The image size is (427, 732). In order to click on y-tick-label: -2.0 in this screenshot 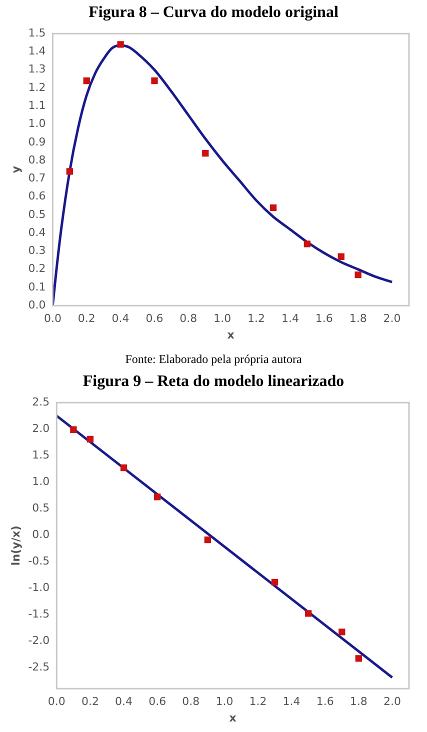, I will do `click(39, 640)`.